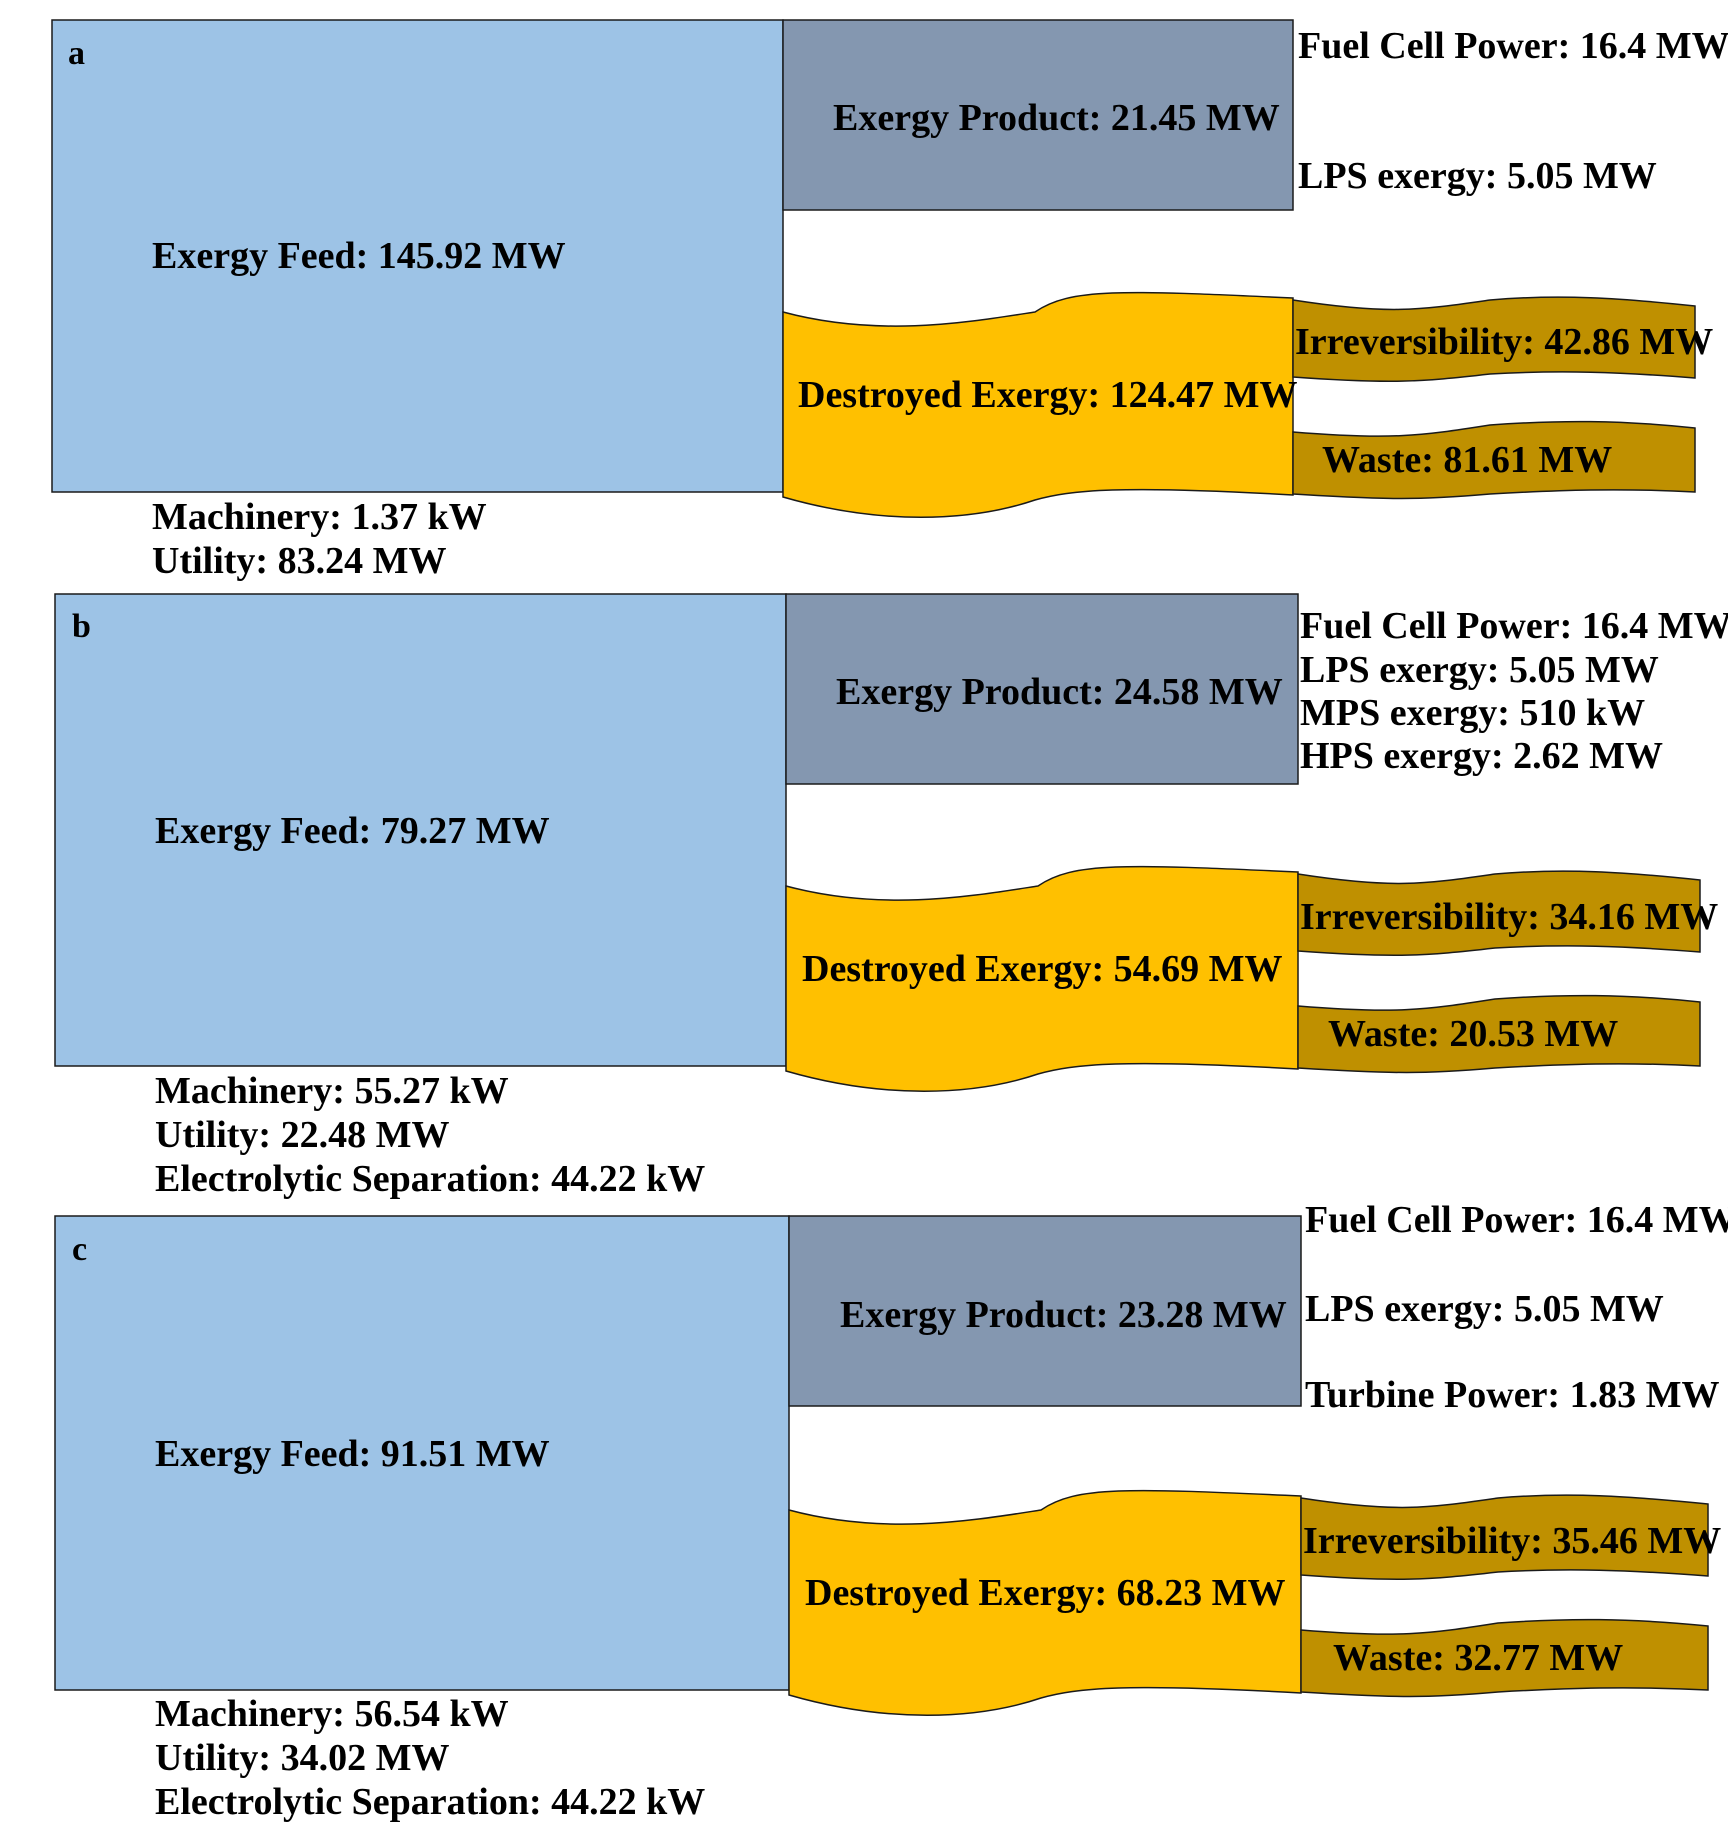 The width and height of the screenshot is (1728, 1838). What do you see at coordinates (352, 831) in the screenshot?
I see `exergy-feed-label: Exergy Feed: 79.27 MW` at bounding box center [352, 831].